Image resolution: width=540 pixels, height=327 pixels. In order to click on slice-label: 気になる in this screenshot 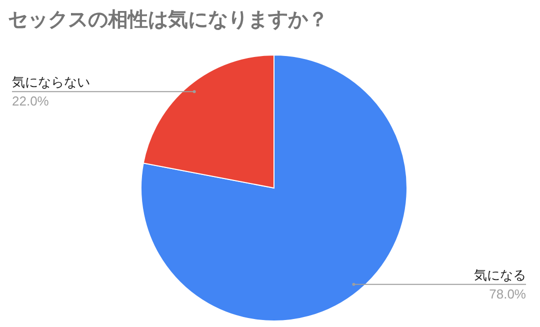, I will do `click(500, 276)`.